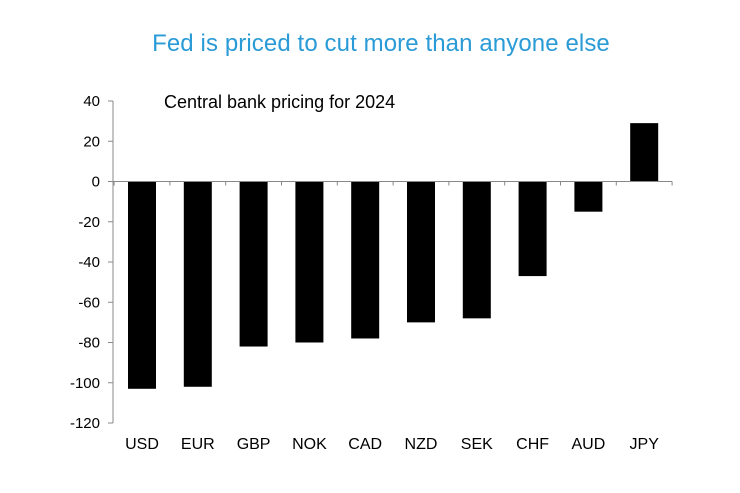 The height and width of the screenshot is (493, 740). I want to click on chart-title: Central bank pricing for 2024, so click(279, 102).